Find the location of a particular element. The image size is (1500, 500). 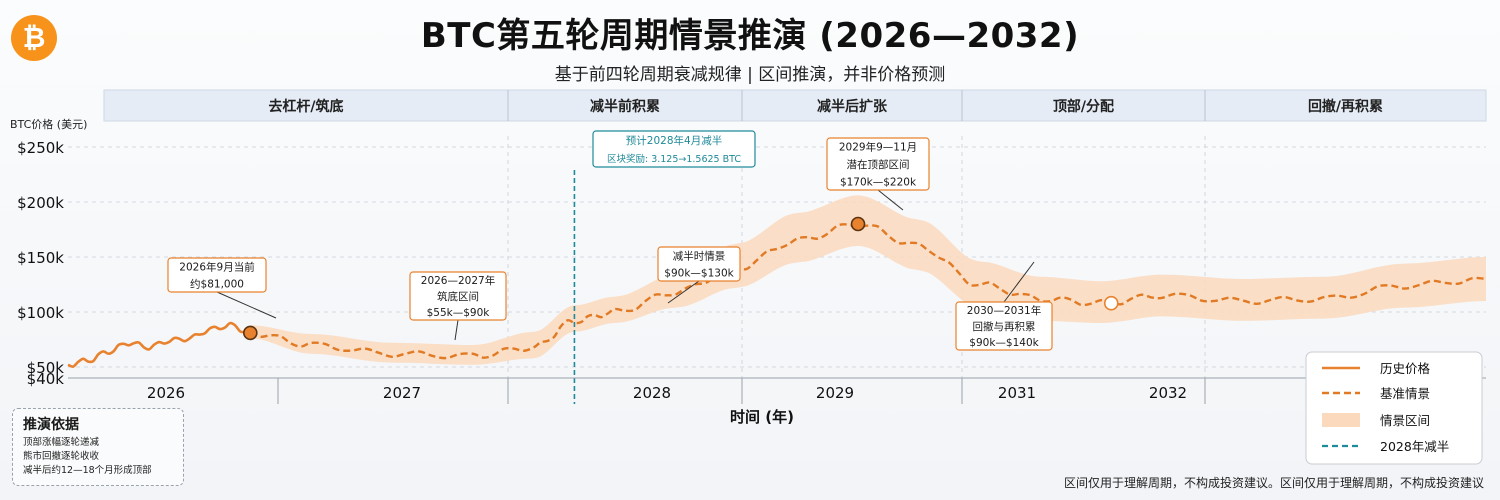

y-tick-label: $100k is located at coordinates (40, 313).